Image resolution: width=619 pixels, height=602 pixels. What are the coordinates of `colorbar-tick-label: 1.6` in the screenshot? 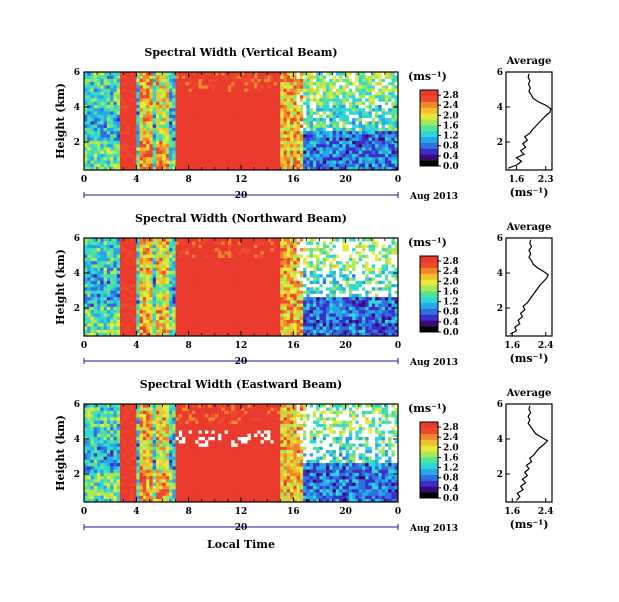 It's located at (451, 126).